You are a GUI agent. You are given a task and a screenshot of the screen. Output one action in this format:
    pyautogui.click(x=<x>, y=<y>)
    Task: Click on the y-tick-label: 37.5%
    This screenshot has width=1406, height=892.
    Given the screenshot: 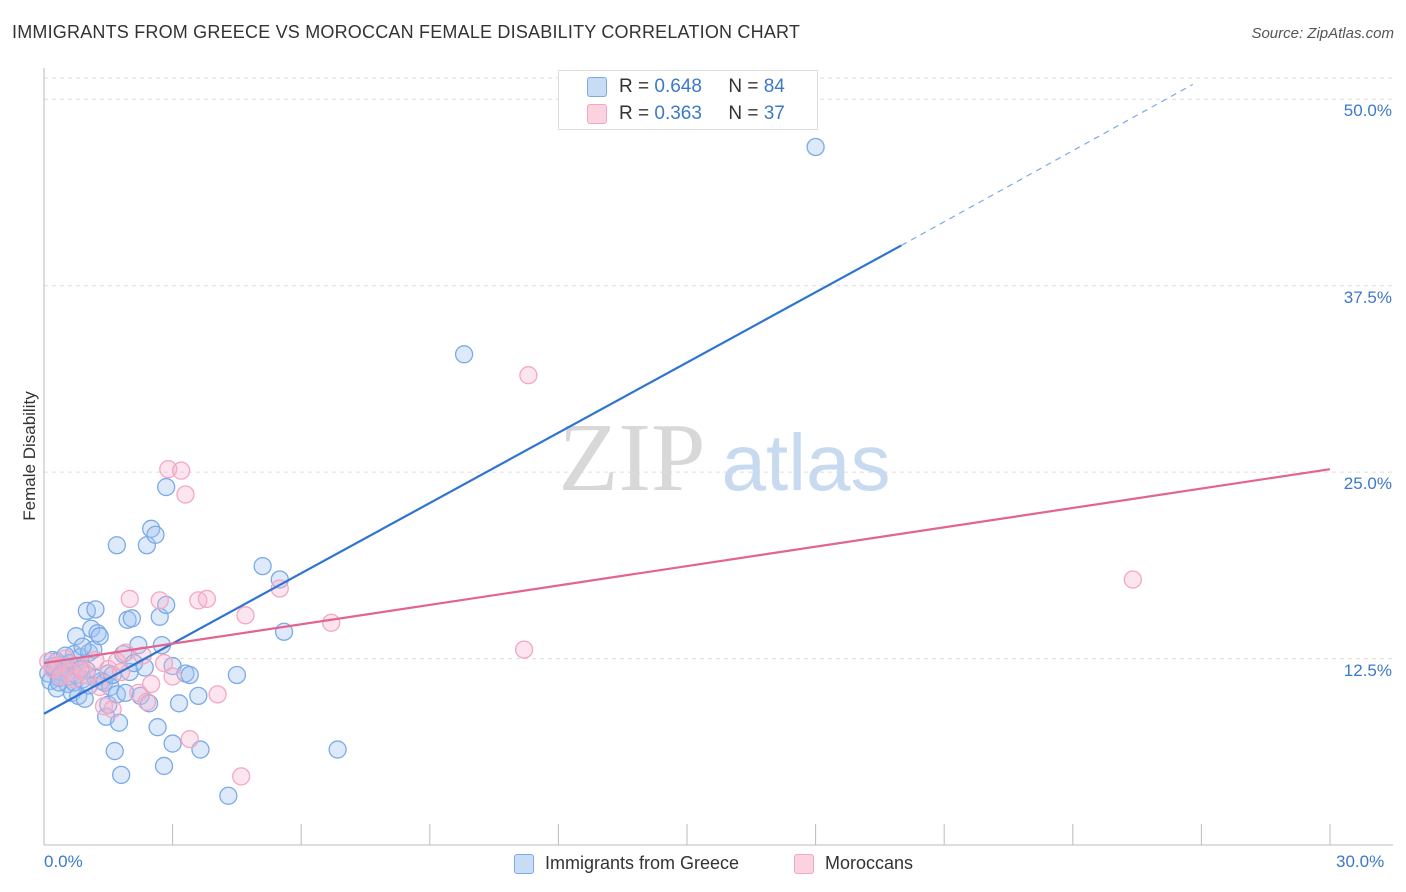 What is the action you would take?
    pyautogui.click(x=1367, y=297)
    